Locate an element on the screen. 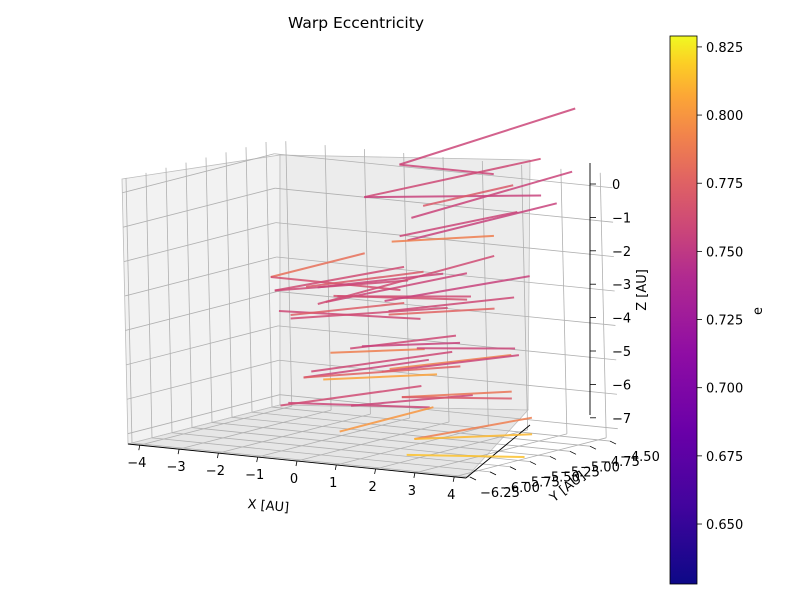 This screenshot has width=800, height=600. x-tick-label: 4 is located at coordinates (451, 495).